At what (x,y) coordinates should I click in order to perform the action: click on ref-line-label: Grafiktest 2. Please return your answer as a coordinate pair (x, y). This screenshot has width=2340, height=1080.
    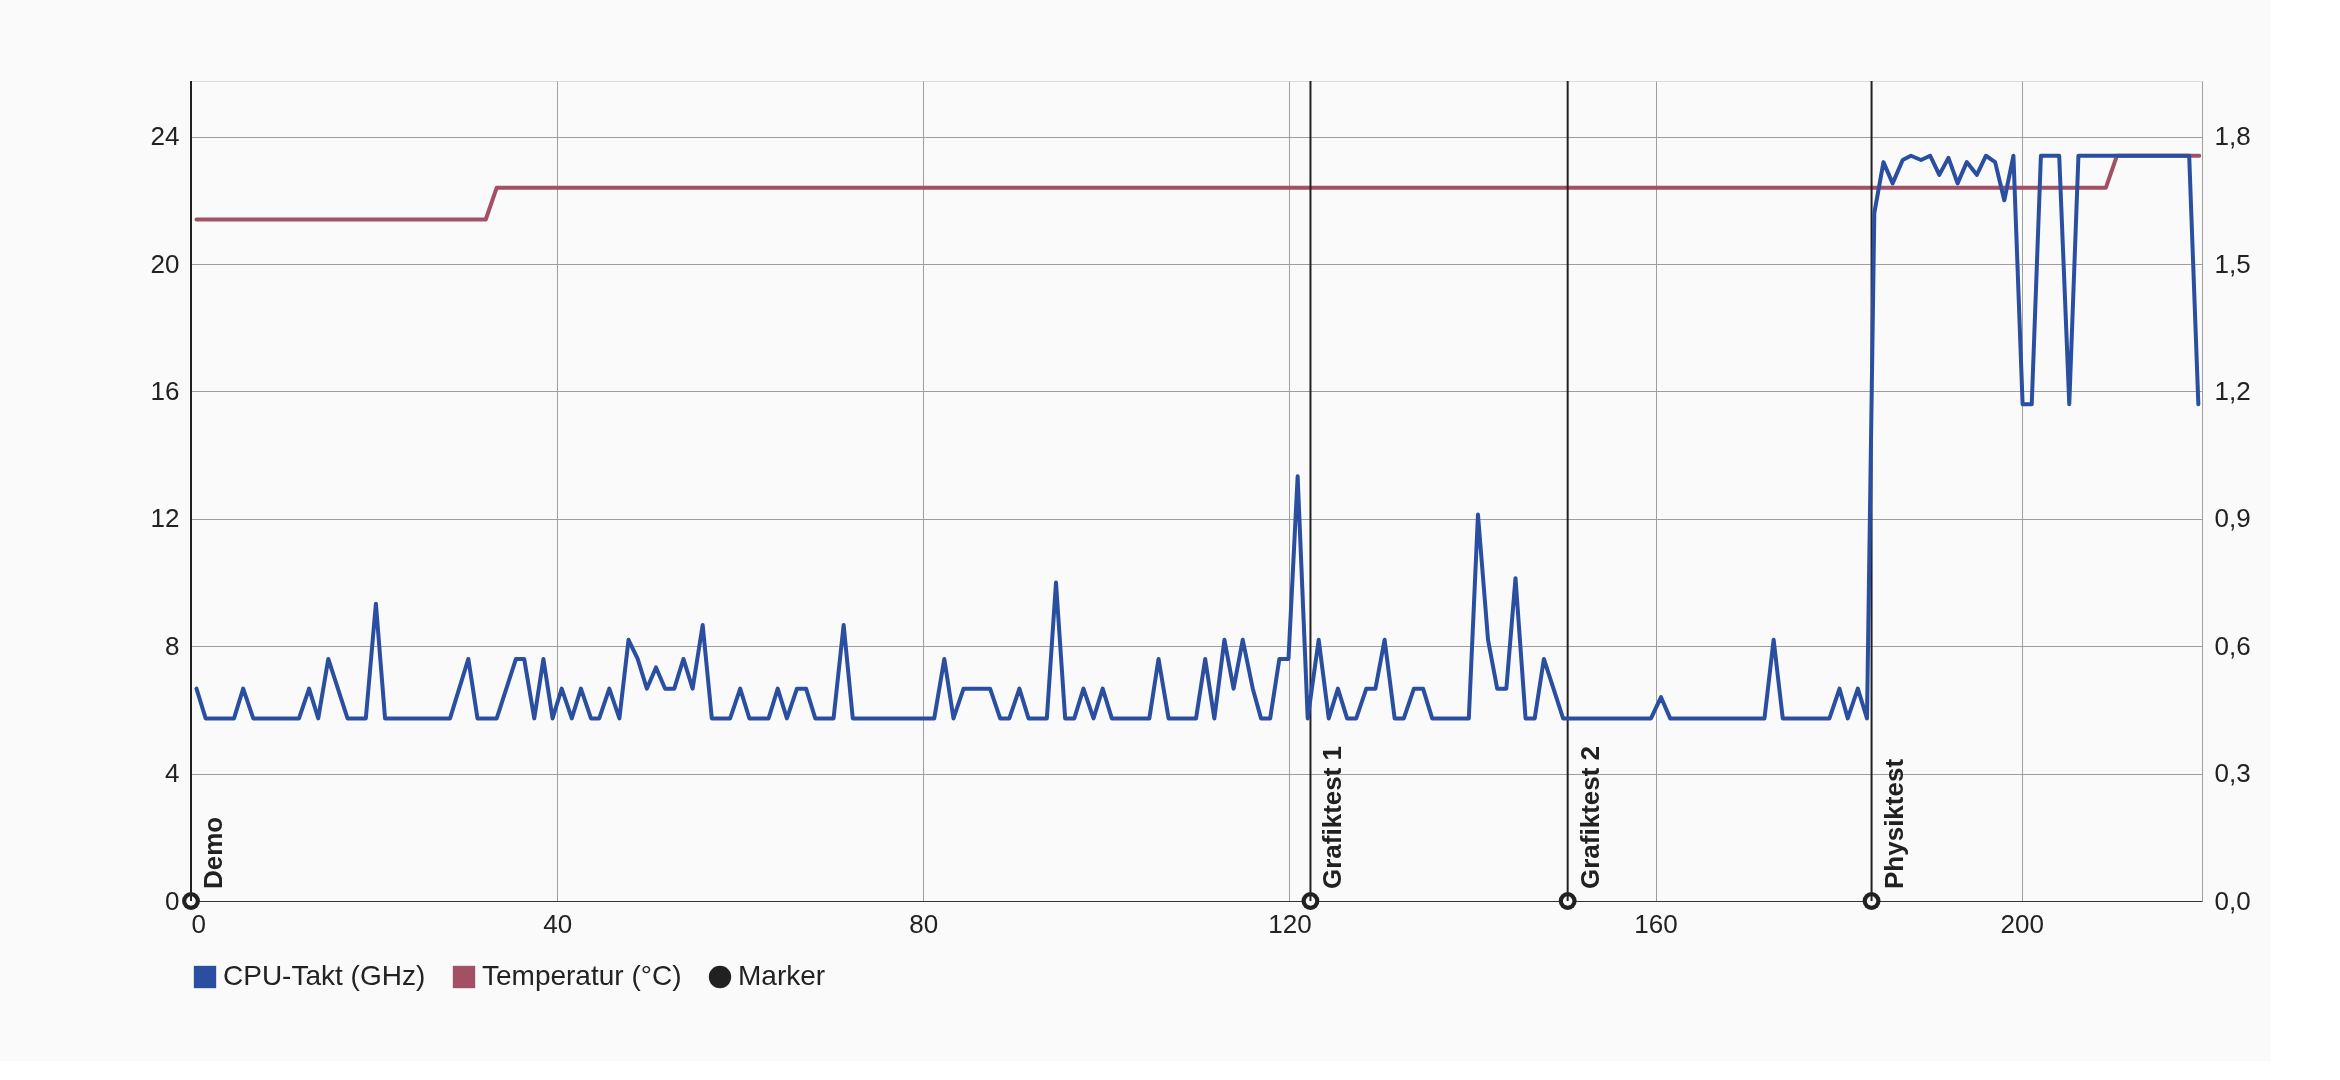
    Looking at the image, I should click on (1589, 817).